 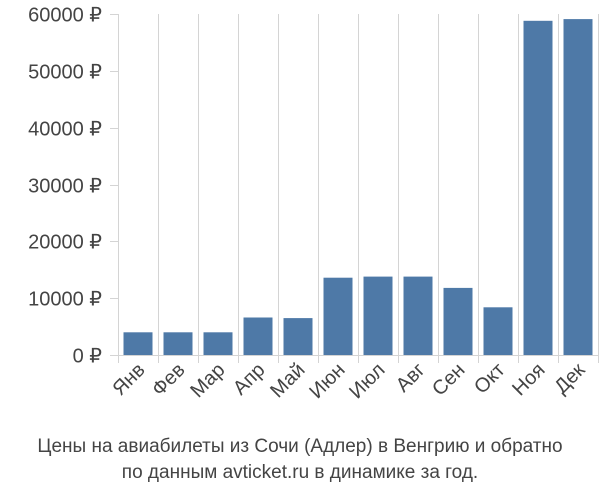 What do you see at coordinates (528, 379) in the screenshot?
I see `x-tick-label: Ноя` at bounding box center [528, 379].